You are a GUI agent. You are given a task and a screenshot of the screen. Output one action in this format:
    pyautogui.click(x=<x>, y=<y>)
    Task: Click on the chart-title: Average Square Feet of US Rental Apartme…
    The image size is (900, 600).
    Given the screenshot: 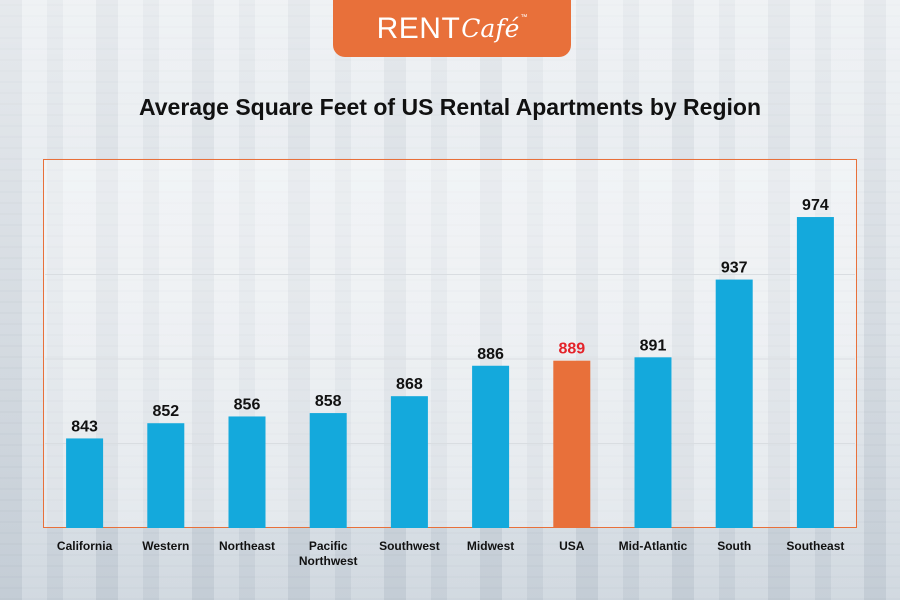 What is the action you would take?
    pyautogui.click(x=450, y=107)
    